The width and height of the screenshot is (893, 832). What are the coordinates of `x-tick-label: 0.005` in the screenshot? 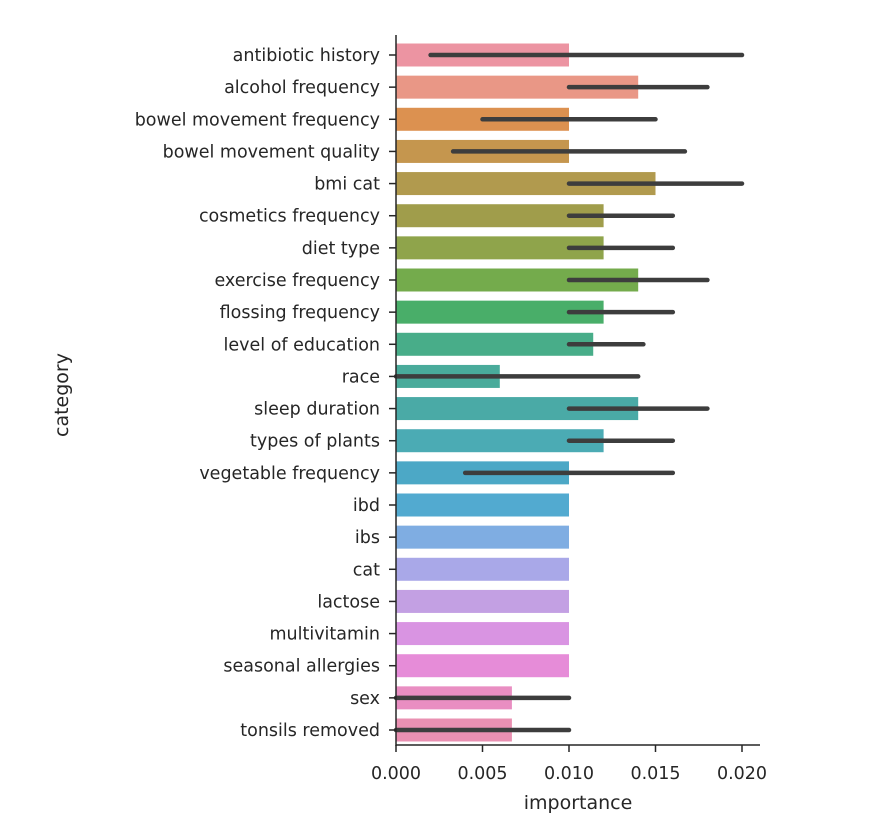 It's located at (482, 774).